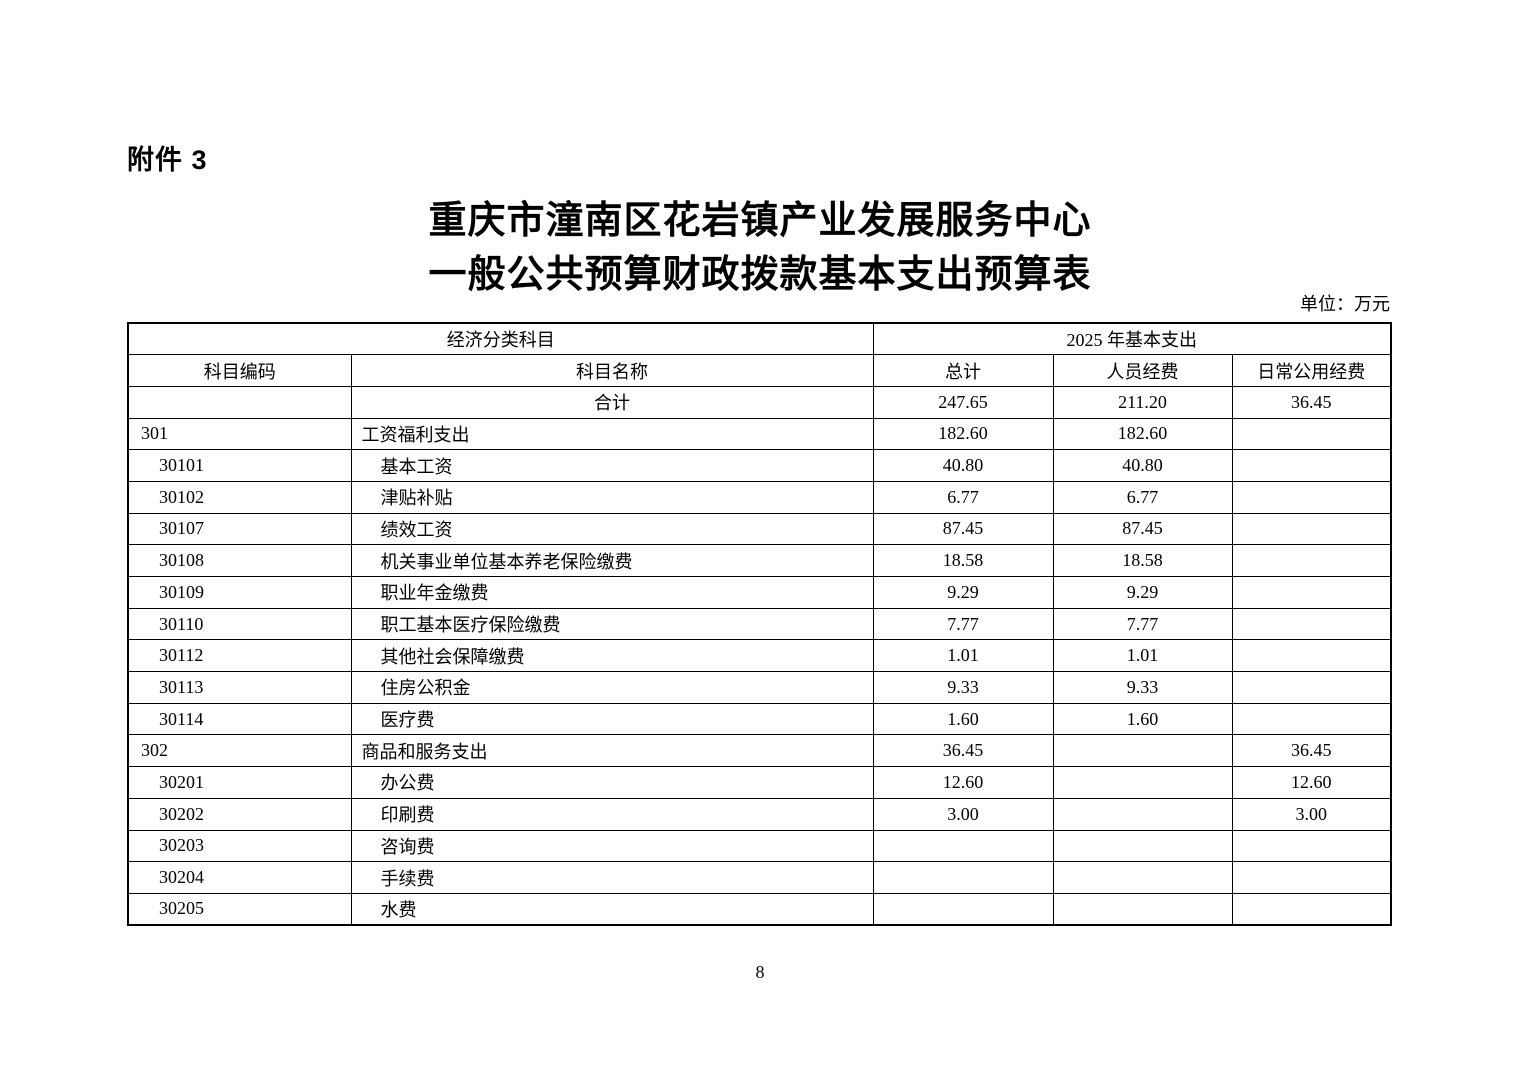  I want to click on col-header-total: 总计, so click(963, 370).